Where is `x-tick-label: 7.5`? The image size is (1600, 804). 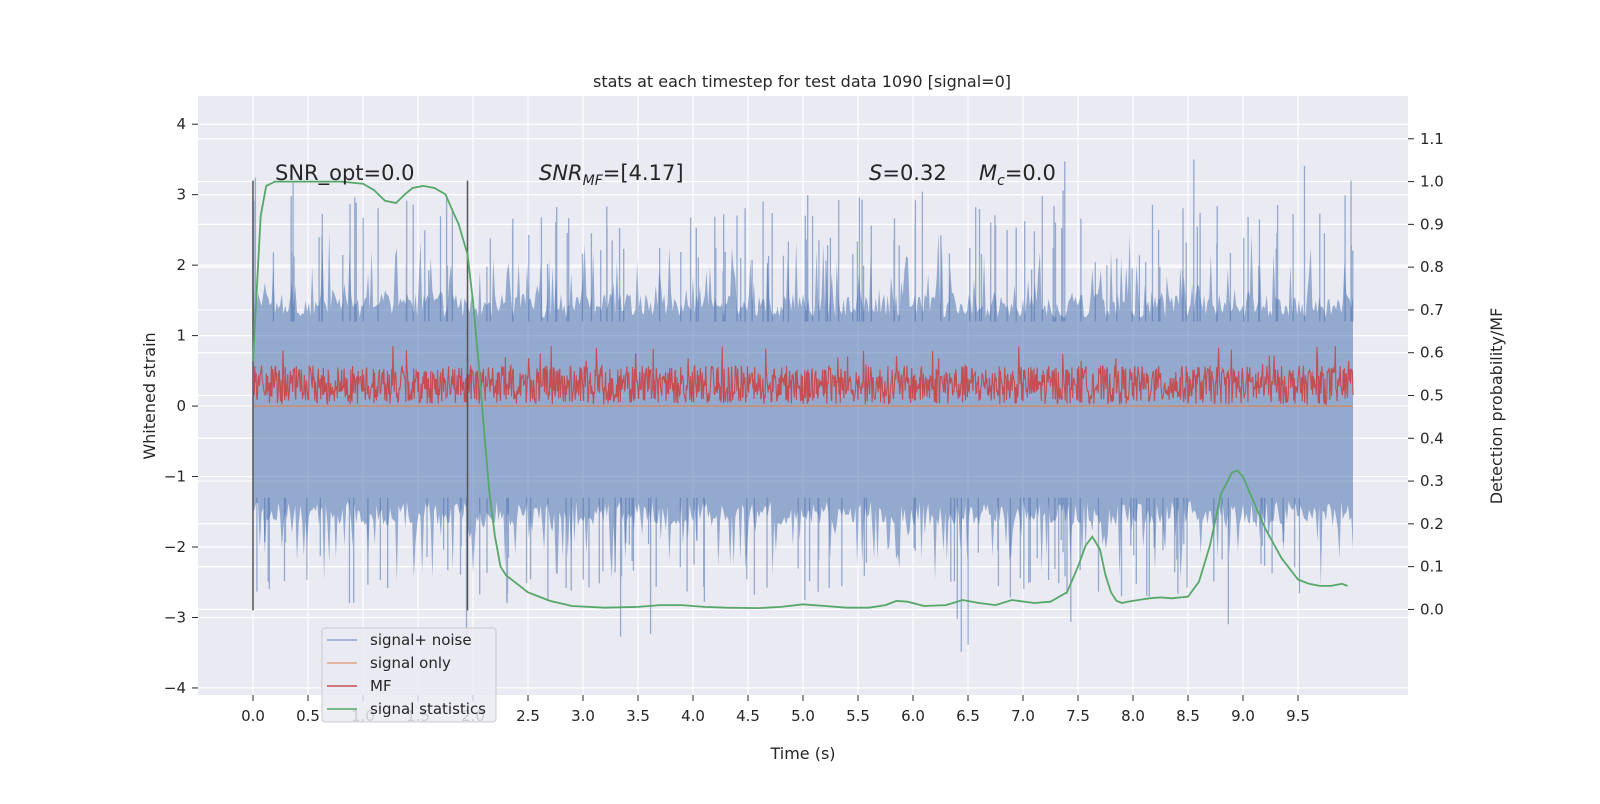
x-tick-label: 7.5 is located at coordinates (1078, 716).